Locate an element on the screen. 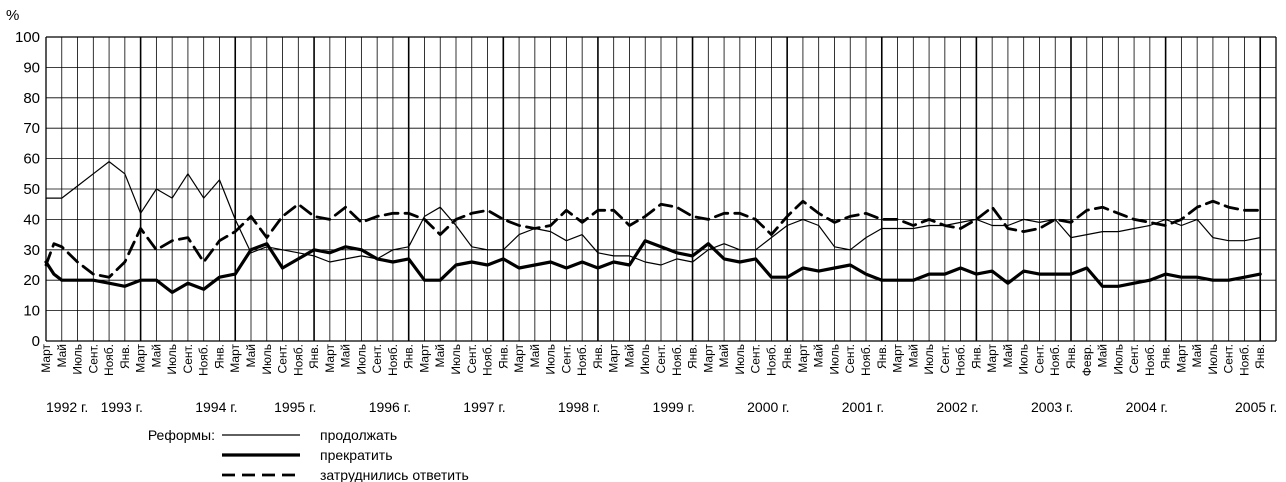 Image resolution: width=1286 pixels, height=482 pixels. year-label: 2004 г. is located at coordinates (1147, 407).